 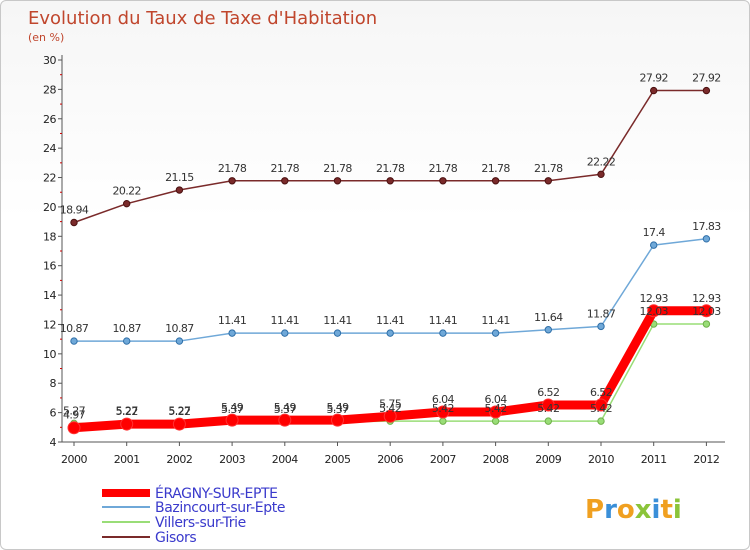 What do you see at coordinates (285, 459) in the screenshot?
I see `x-tick-label: 2004` at bounding box center [285, 459].